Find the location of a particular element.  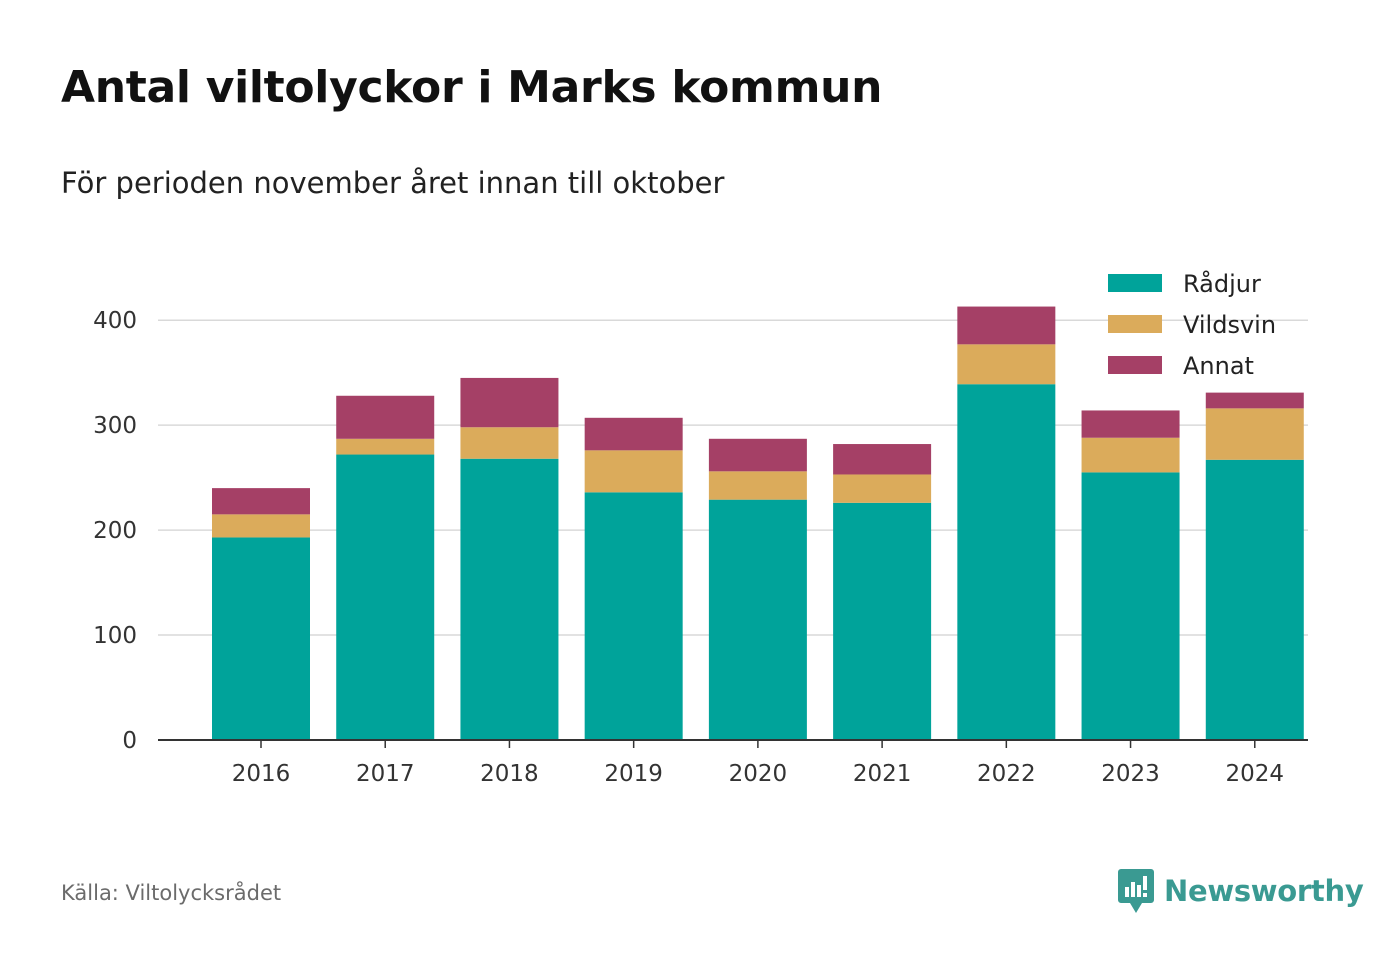

bar-2017-rådjur is located at coordinates (385, 597).